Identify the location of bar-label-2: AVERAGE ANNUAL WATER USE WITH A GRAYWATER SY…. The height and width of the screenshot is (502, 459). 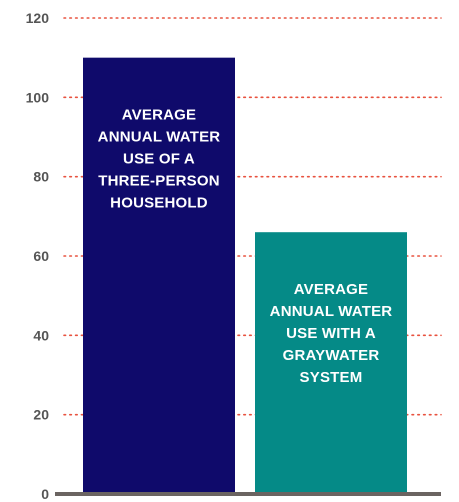
(331, 333).